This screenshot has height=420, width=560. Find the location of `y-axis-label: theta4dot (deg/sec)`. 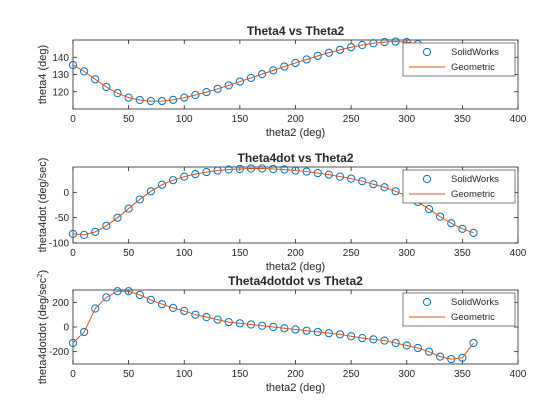

y-axis-label: theta4dot (deg/sec) is located at coordinates (43, 205).